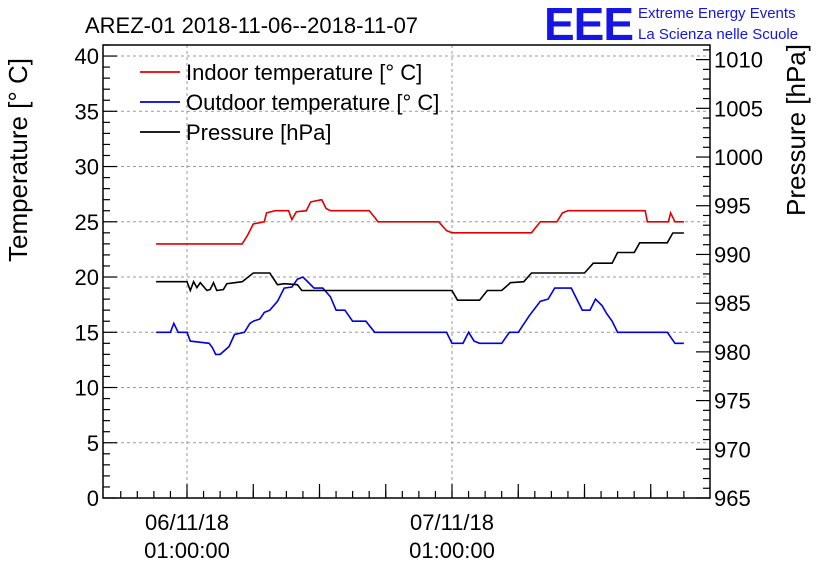  Describe the element at coordinates (732, 206) in the screenshot. I see `y2-tick-label: 995` at that location.